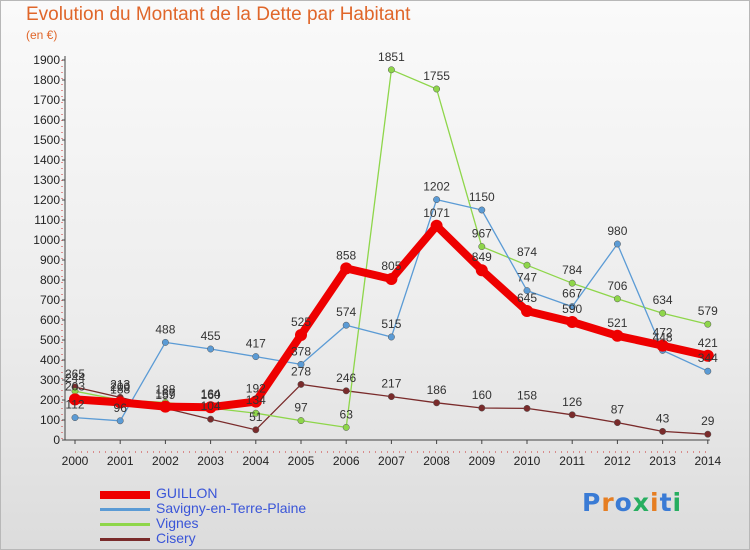 The height and width of the screenshot is (550, 750). What do you see at coordinates (56, 440) in the screenshot?
I see `y-tick-label: 0` at bounding box center [56, 440].